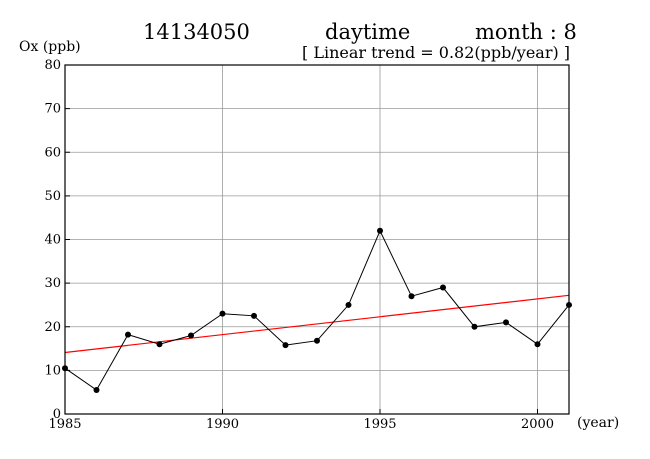 The height and width of the screenshot is (459, 650). What do you see at coordinates (57, 414) in the screenshot?
I see `y-tick-label: 0` at bounding box center [57, 414].